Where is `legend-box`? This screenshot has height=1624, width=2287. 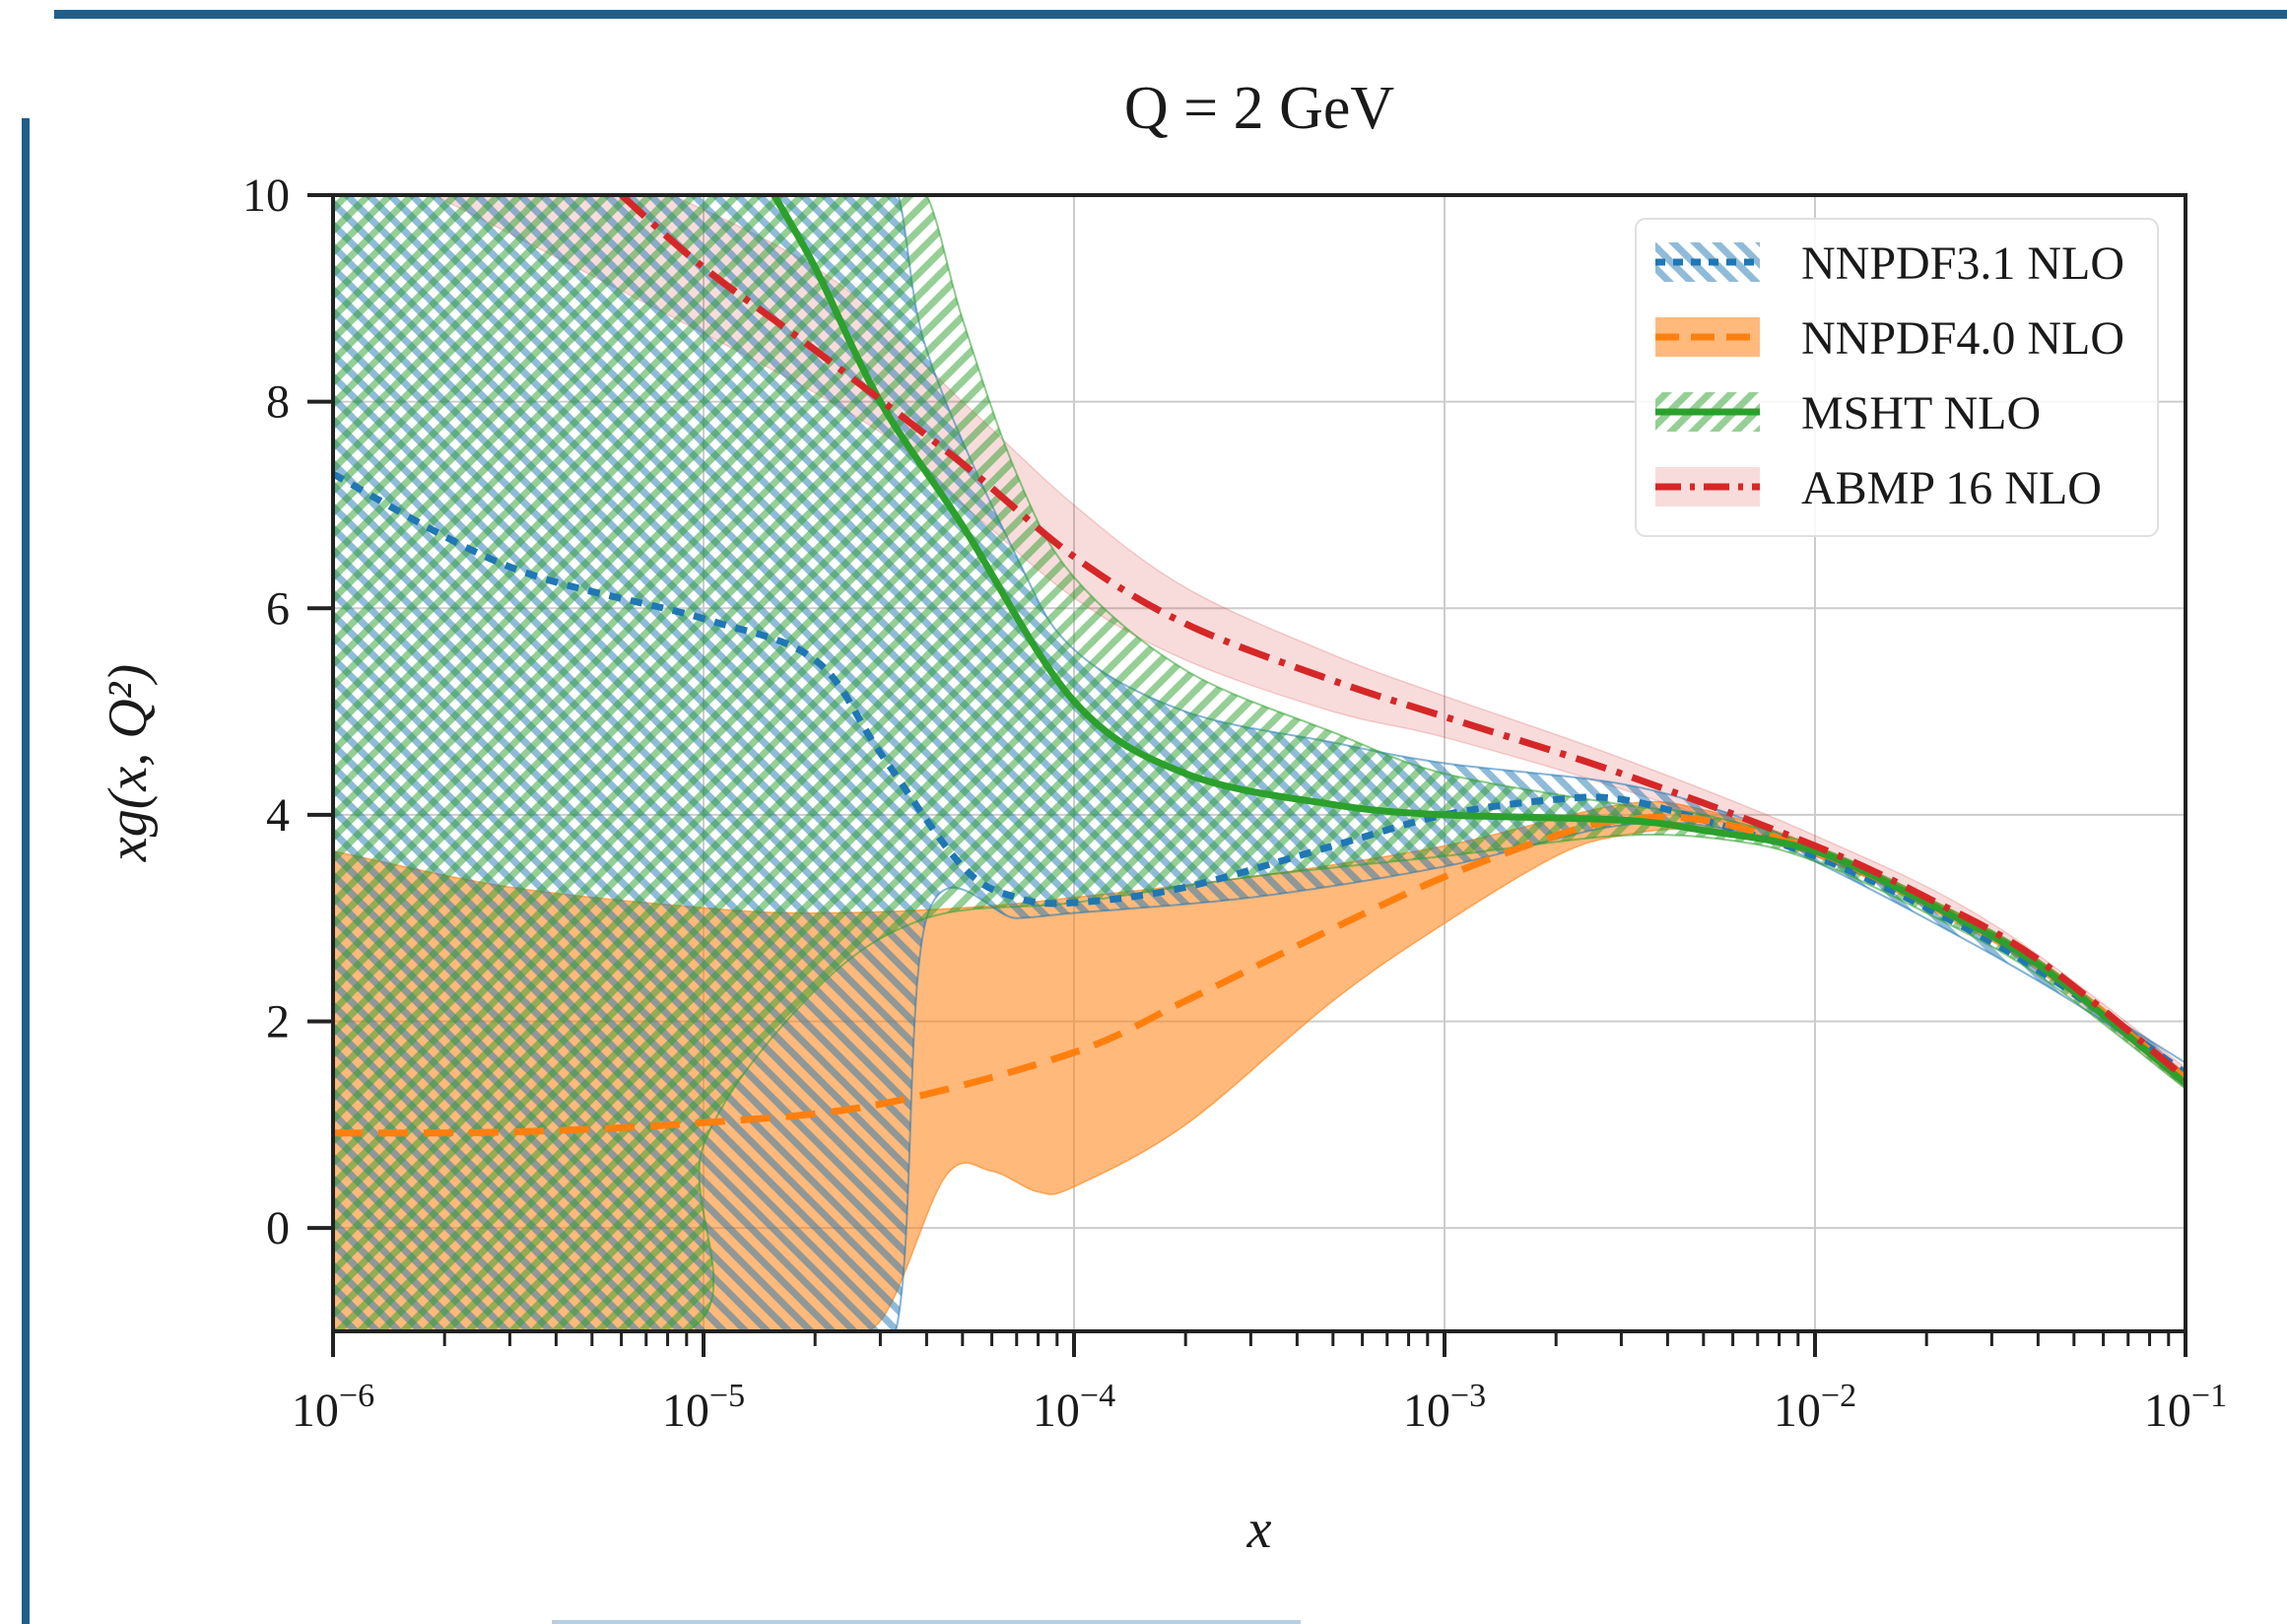
legend-box is located at coordinates (1897, 378).